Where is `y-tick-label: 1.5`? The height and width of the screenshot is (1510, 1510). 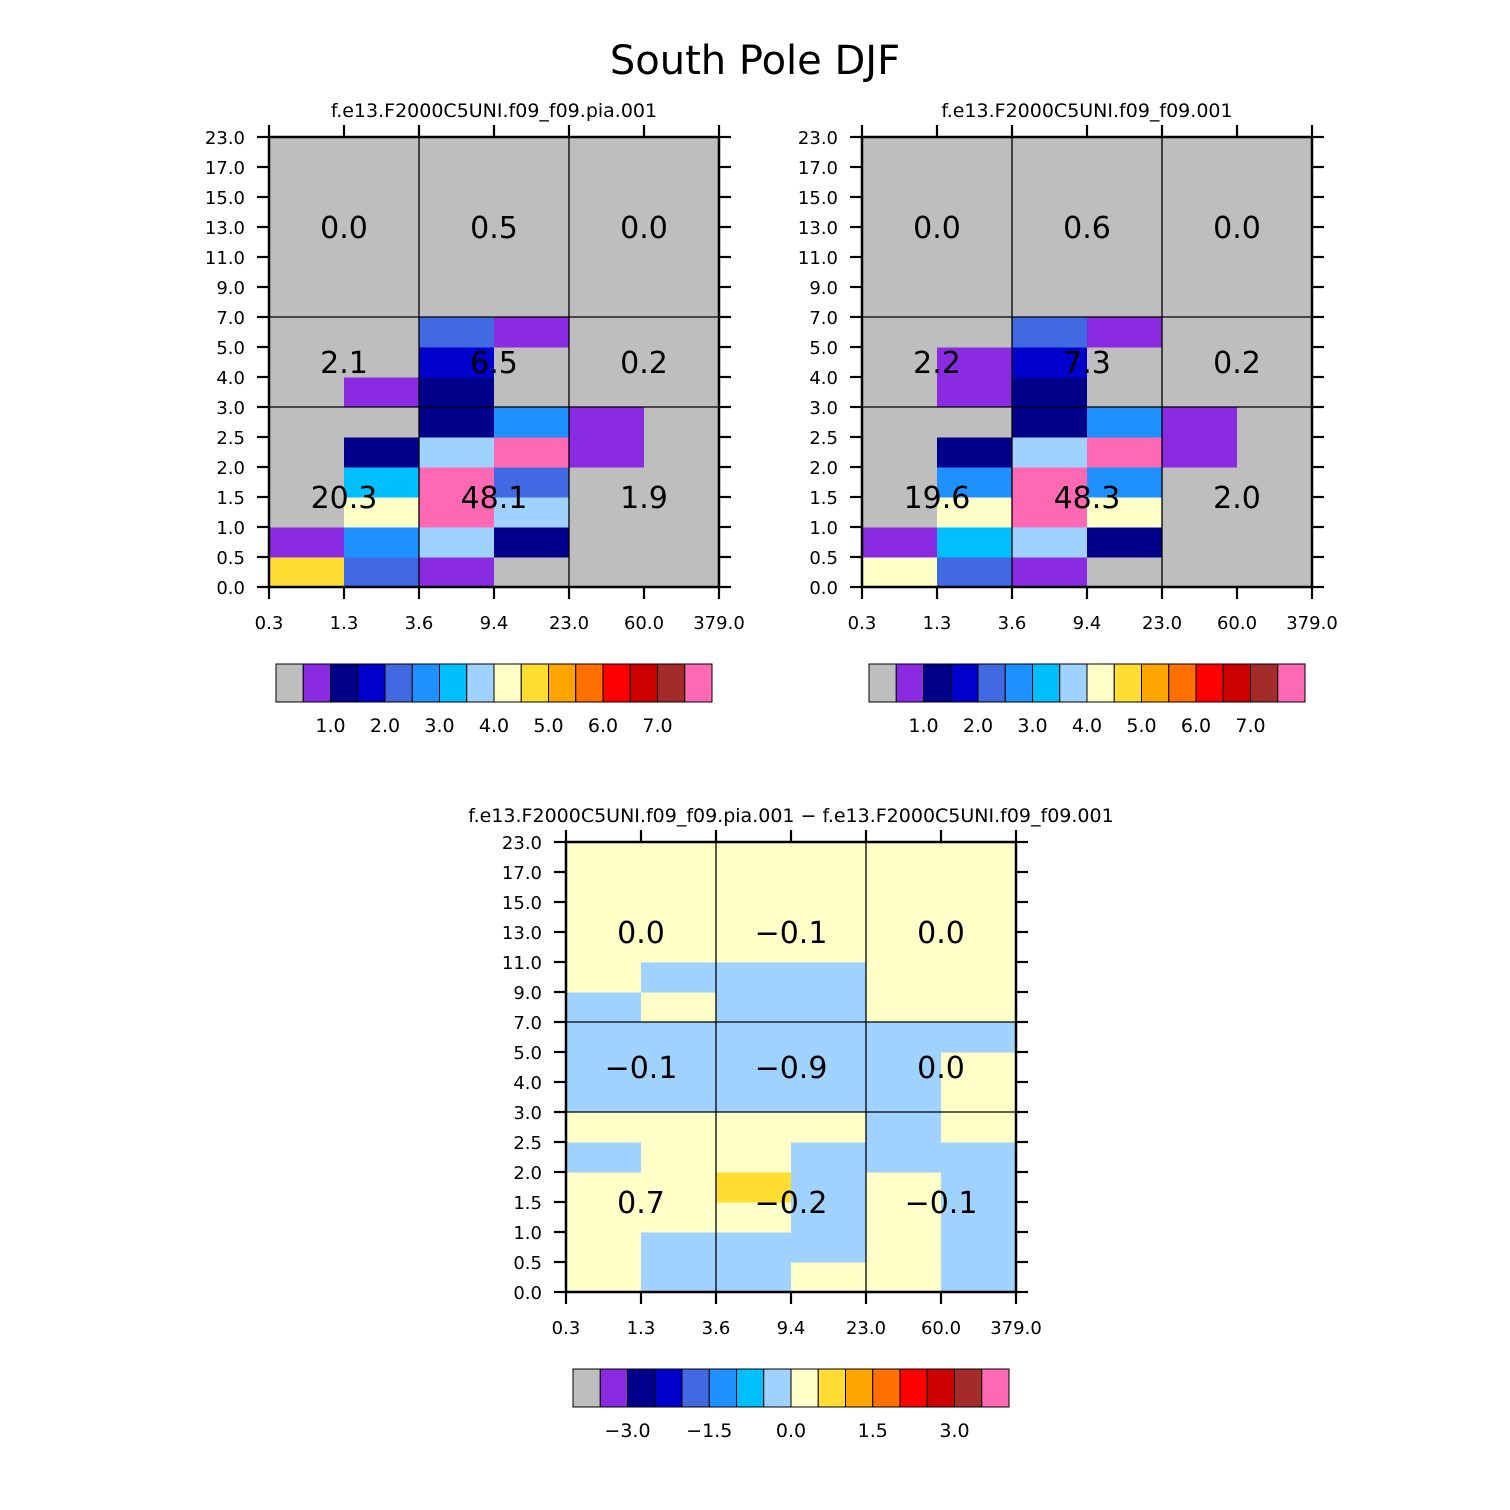
y-tick-label: 1.5 is located at coordinates (527, 1203).